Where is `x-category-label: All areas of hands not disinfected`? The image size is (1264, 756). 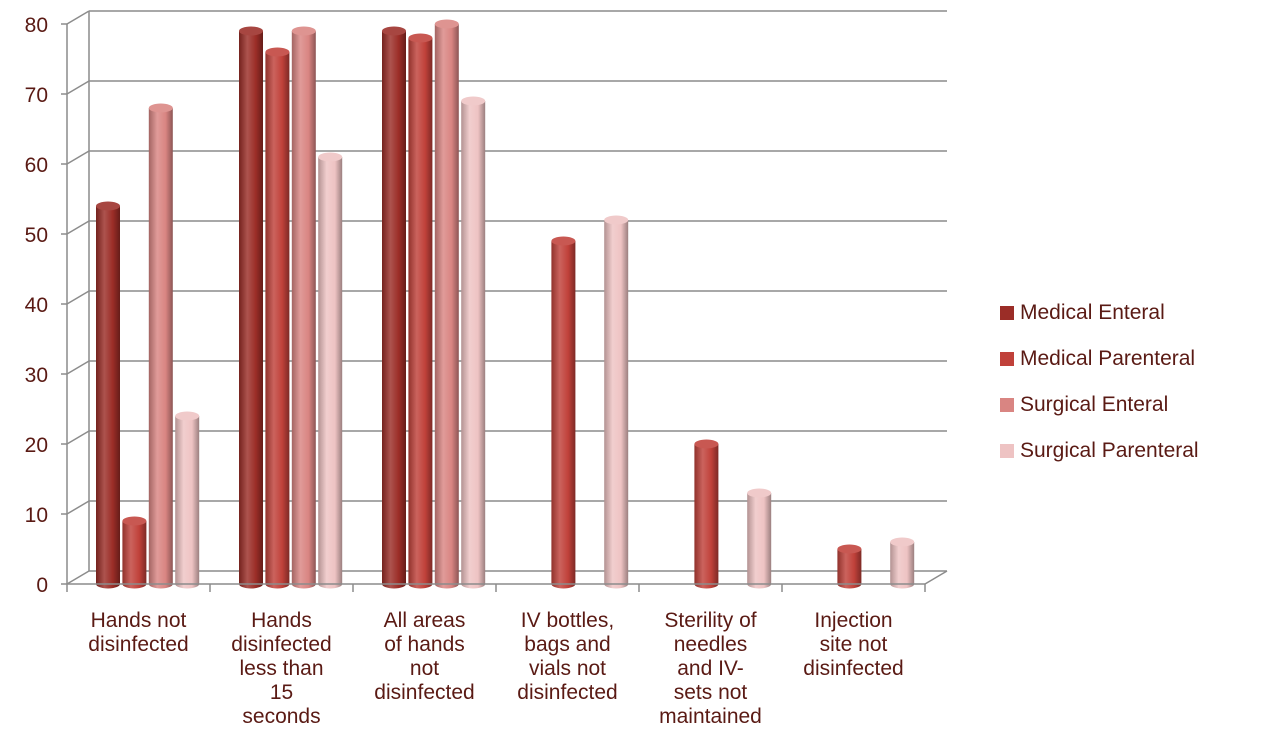 x-category-label: All areas of hands not disinfected is located at coordinates (424, 656).